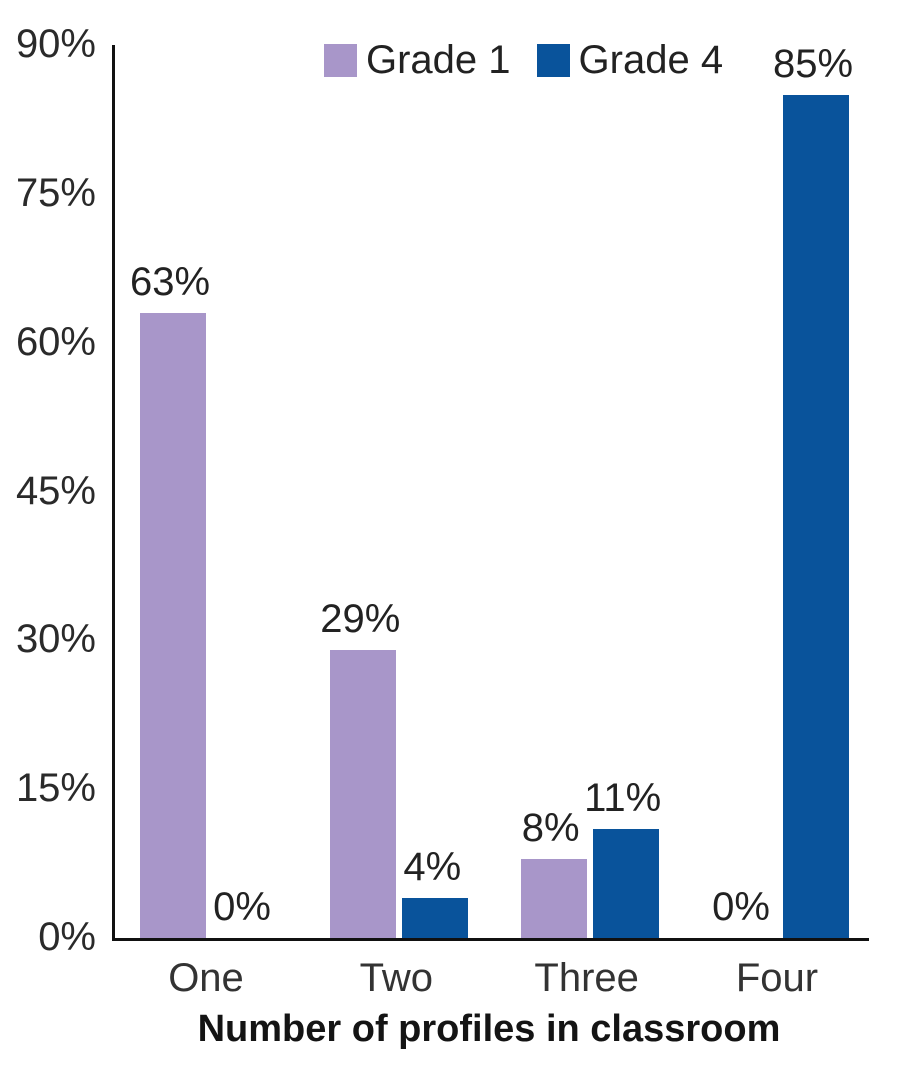 This screenshot has height=1068, width=900. I want to click on legend-item-grade-4: Grade 4, so click(630, 60).